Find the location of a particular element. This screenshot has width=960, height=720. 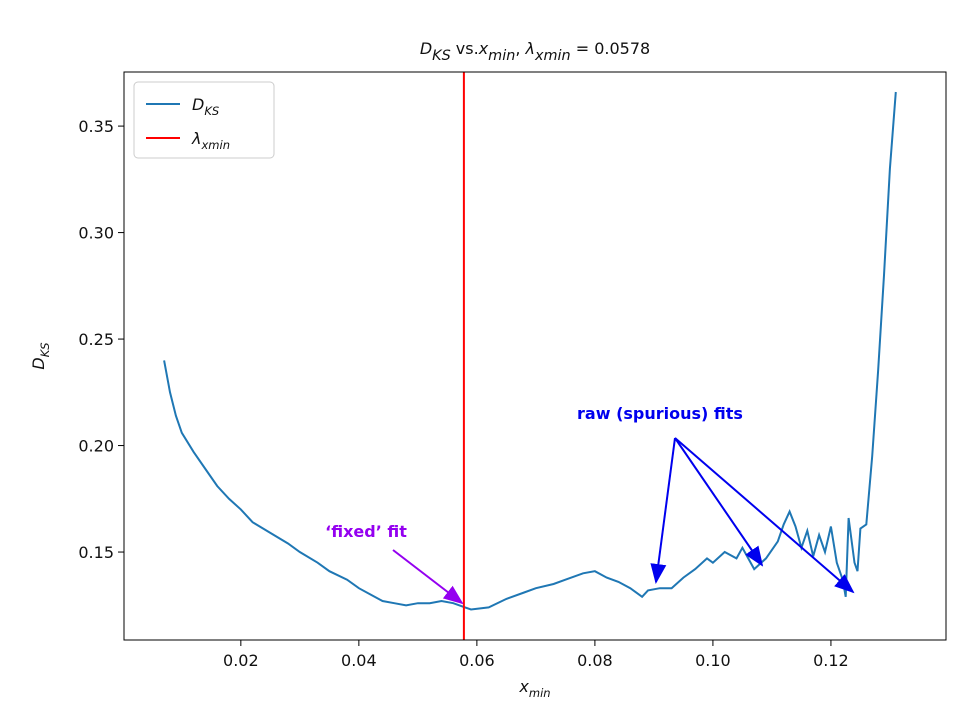

legend-label-part: D is located at coordinates (198, 104).